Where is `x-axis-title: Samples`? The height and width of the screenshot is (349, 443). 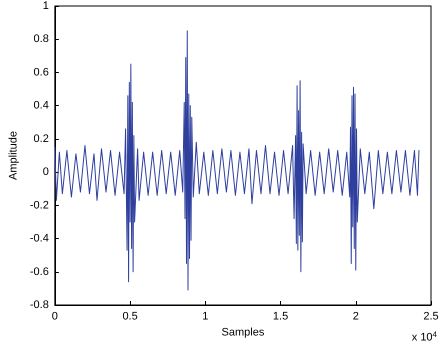
x-axis-title: Samples is located at coordinates (243, 332).